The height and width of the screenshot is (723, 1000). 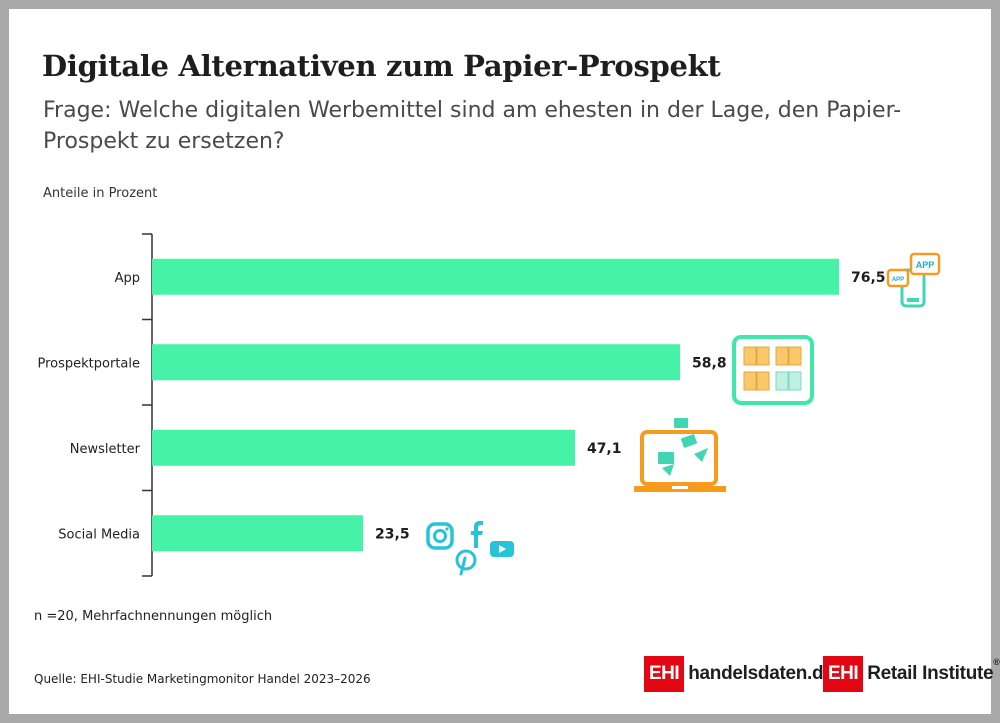 What do you see at coordinates (99, 534) in the screenshot?
I see `category-label: Social Media` at bounding box center [99, 534].